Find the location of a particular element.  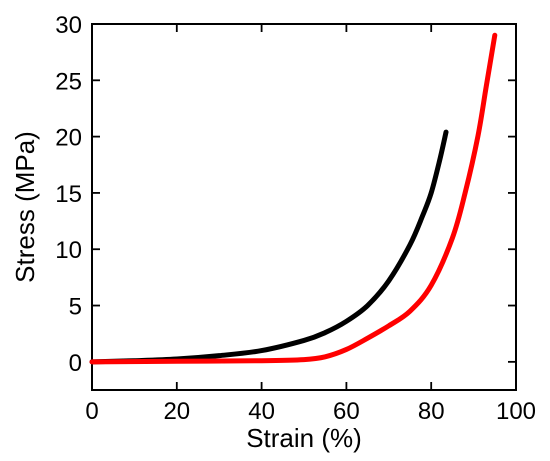

y-tick-label: 10 is located at coordinates (68, 250).